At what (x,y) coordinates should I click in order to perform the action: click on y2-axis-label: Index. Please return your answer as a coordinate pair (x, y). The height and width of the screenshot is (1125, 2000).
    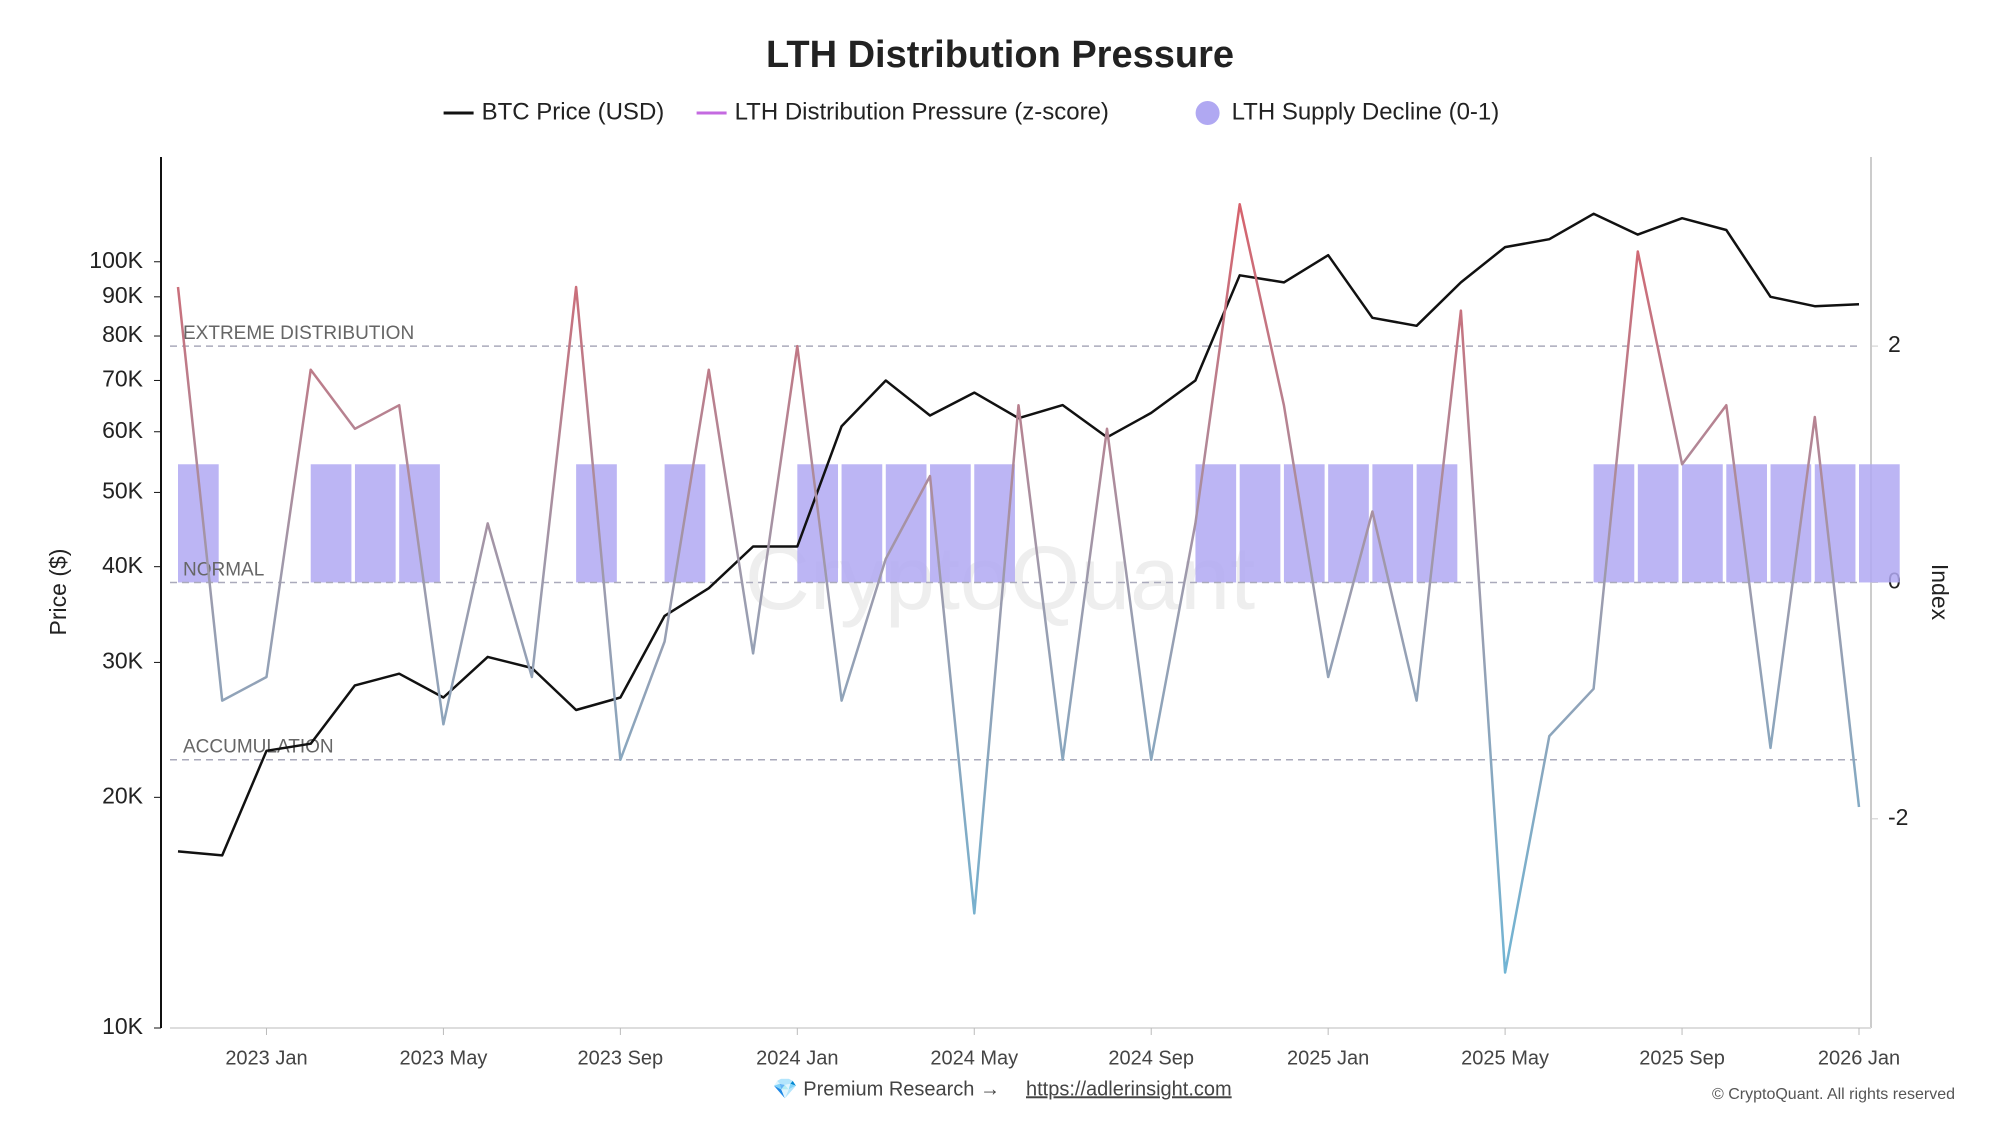
    Looking at the image, I should click on (1940, 592).